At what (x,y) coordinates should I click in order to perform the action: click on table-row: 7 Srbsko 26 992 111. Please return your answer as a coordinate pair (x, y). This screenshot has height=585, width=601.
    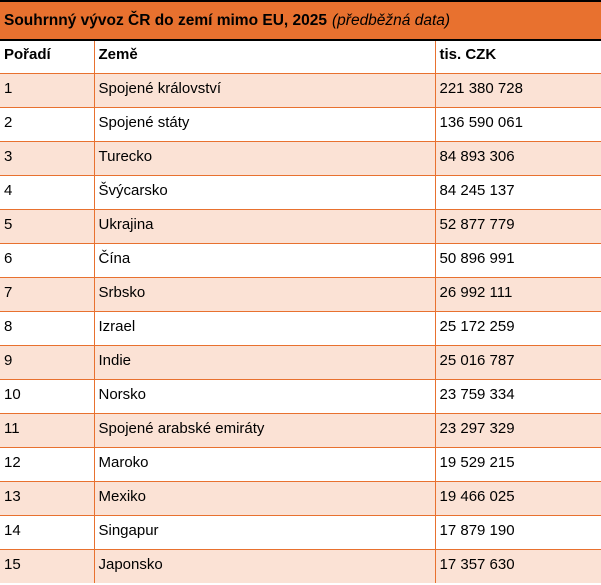
    Looking at the image, I should click on (300, 294).